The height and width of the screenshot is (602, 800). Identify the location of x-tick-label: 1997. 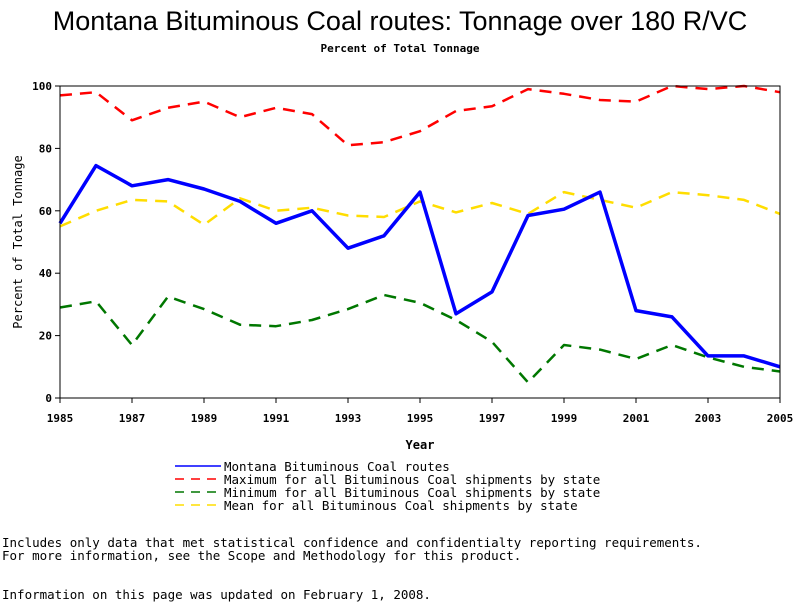
(492, 418).